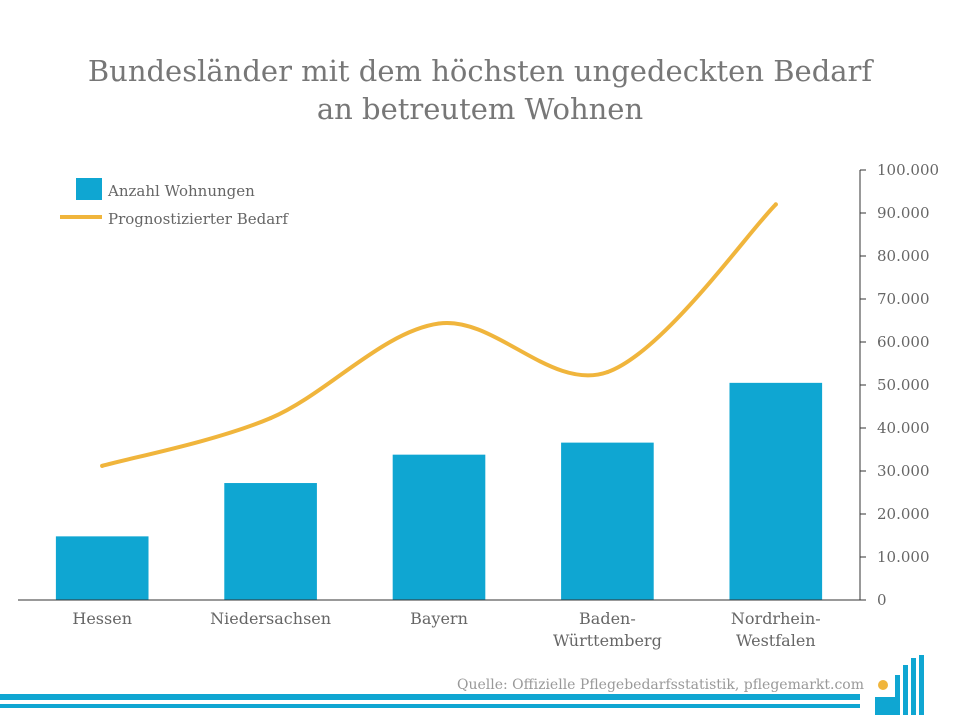 The image size is (960, 720). Describe the element at coordinates (903, 342) in the screenshot. I see `y-tick-label-6: 60.000` at that location.